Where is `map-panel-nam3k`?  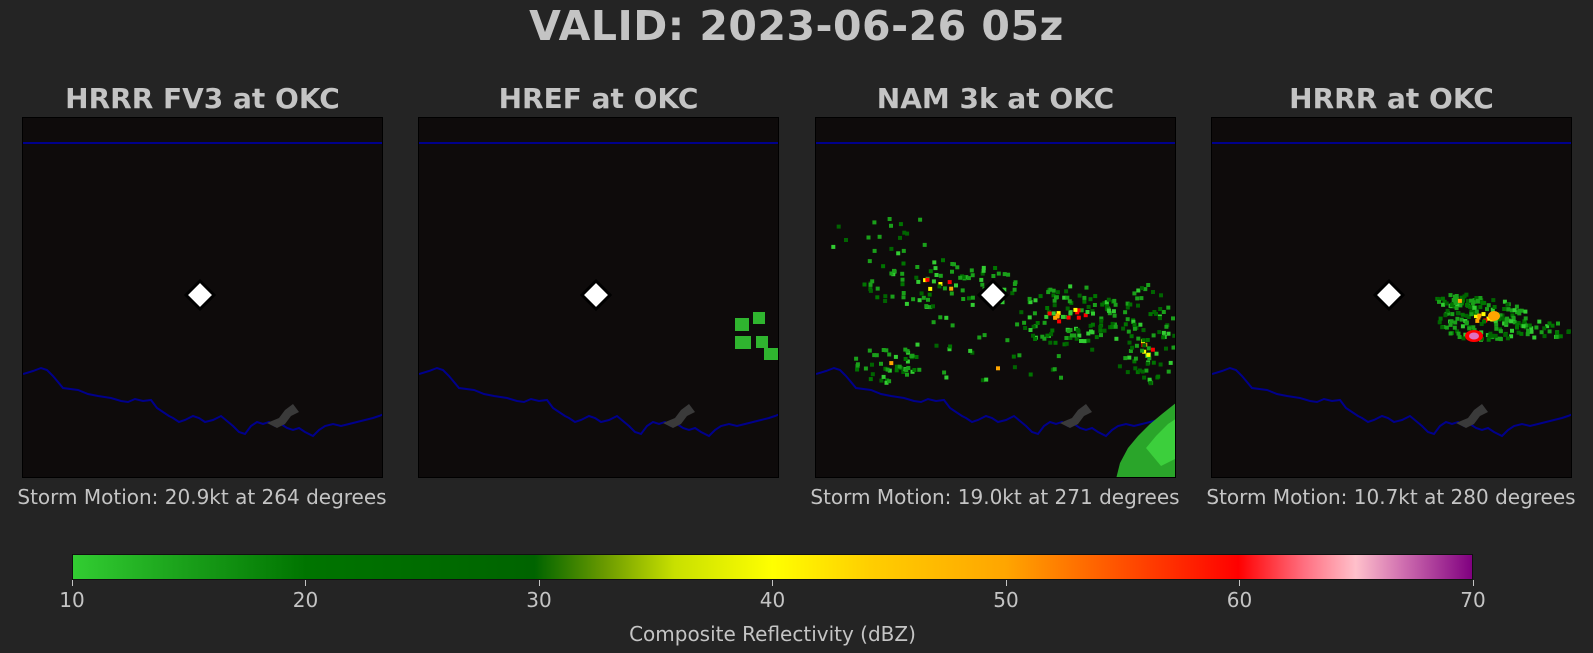 map-panel-nam3k is located at coordinates (995, 297).